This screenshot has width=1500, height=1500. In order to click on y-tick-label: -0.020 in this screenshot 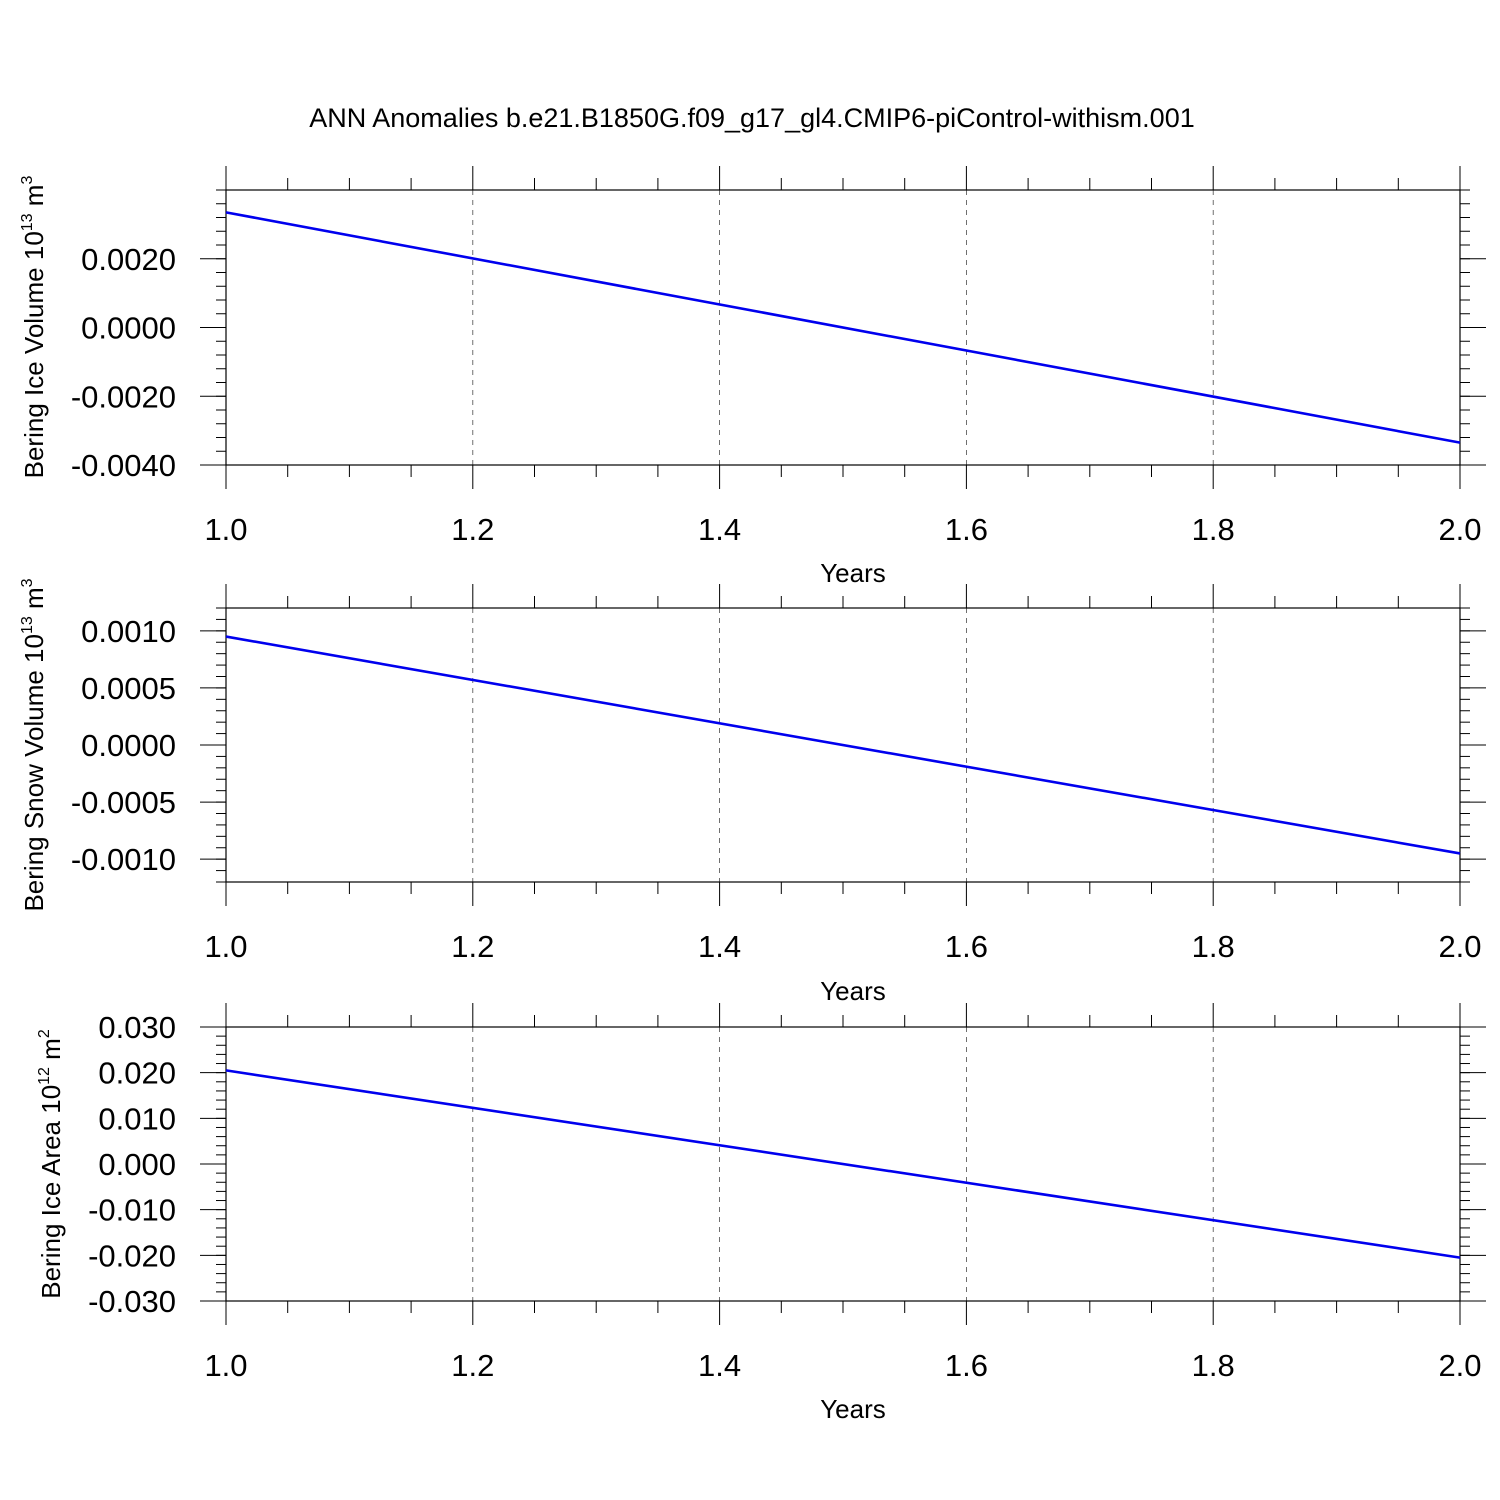, I will do `click(132, 1255)`.